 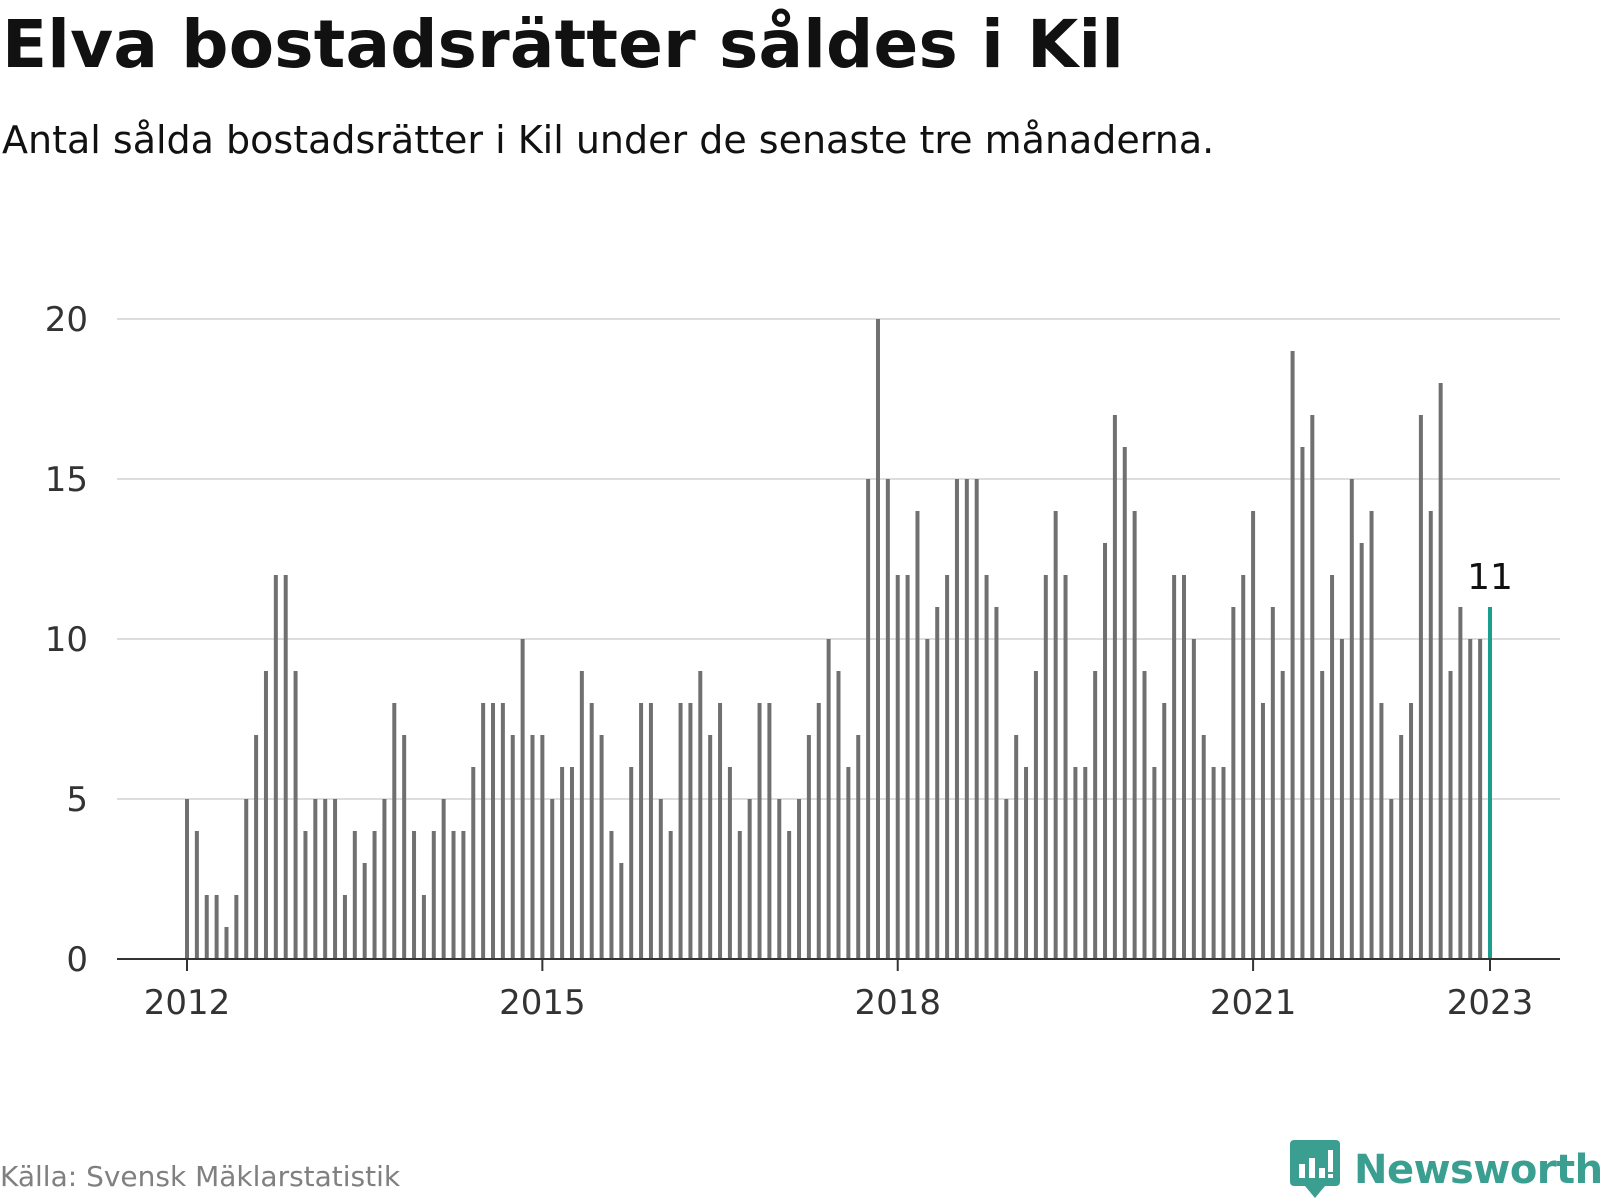 I want to click on y-tick-label: 0, so click(x=77, y=960).